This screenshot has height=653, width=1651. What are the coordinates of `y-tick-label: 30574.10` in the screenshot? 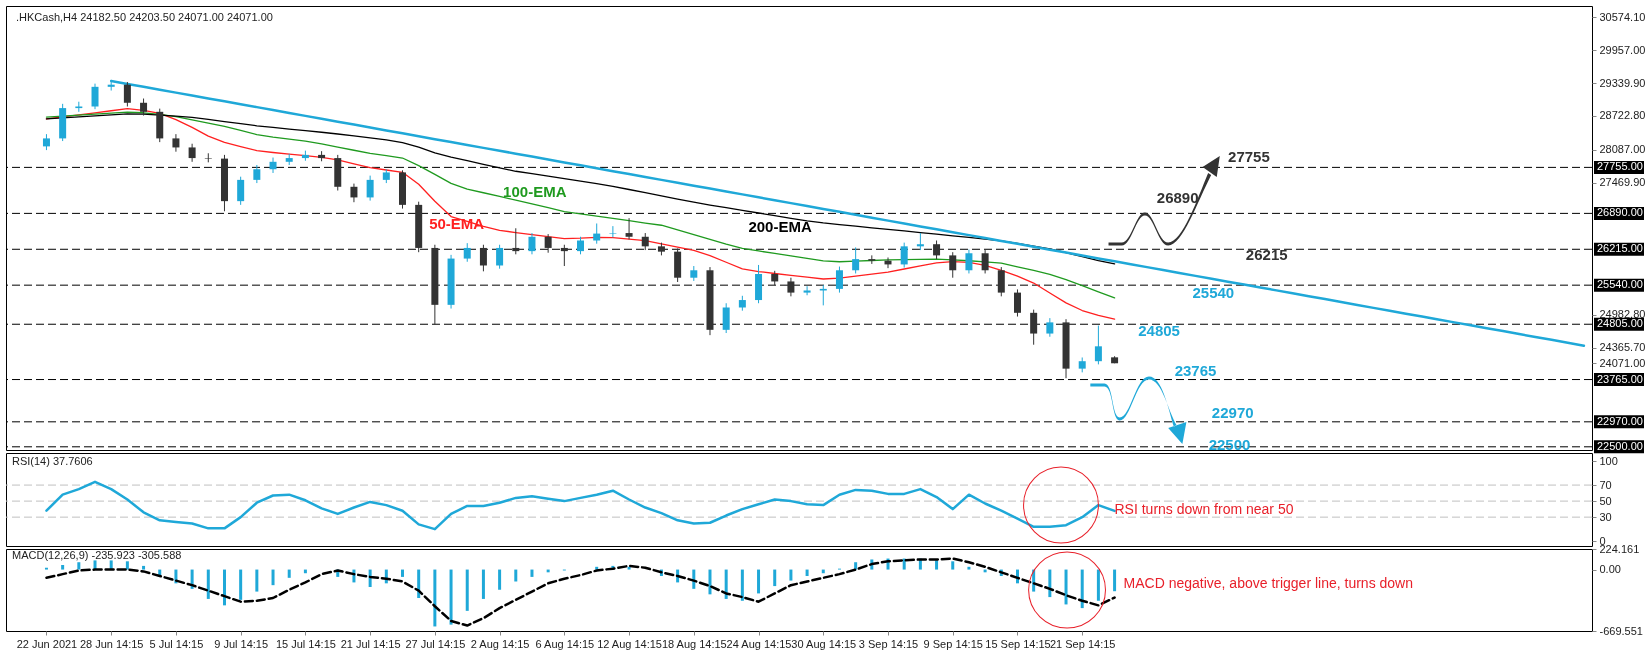 It's located at (1622, 16).